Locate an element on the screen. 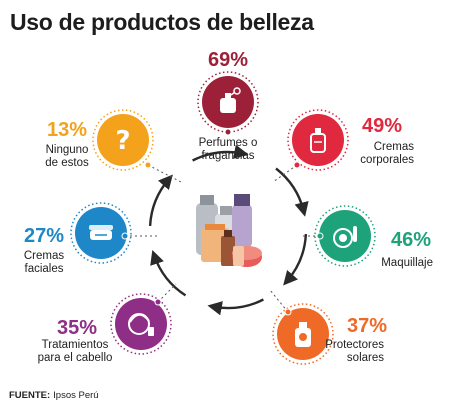  category-label: Perfumes o is located at coordinates (228, 143).